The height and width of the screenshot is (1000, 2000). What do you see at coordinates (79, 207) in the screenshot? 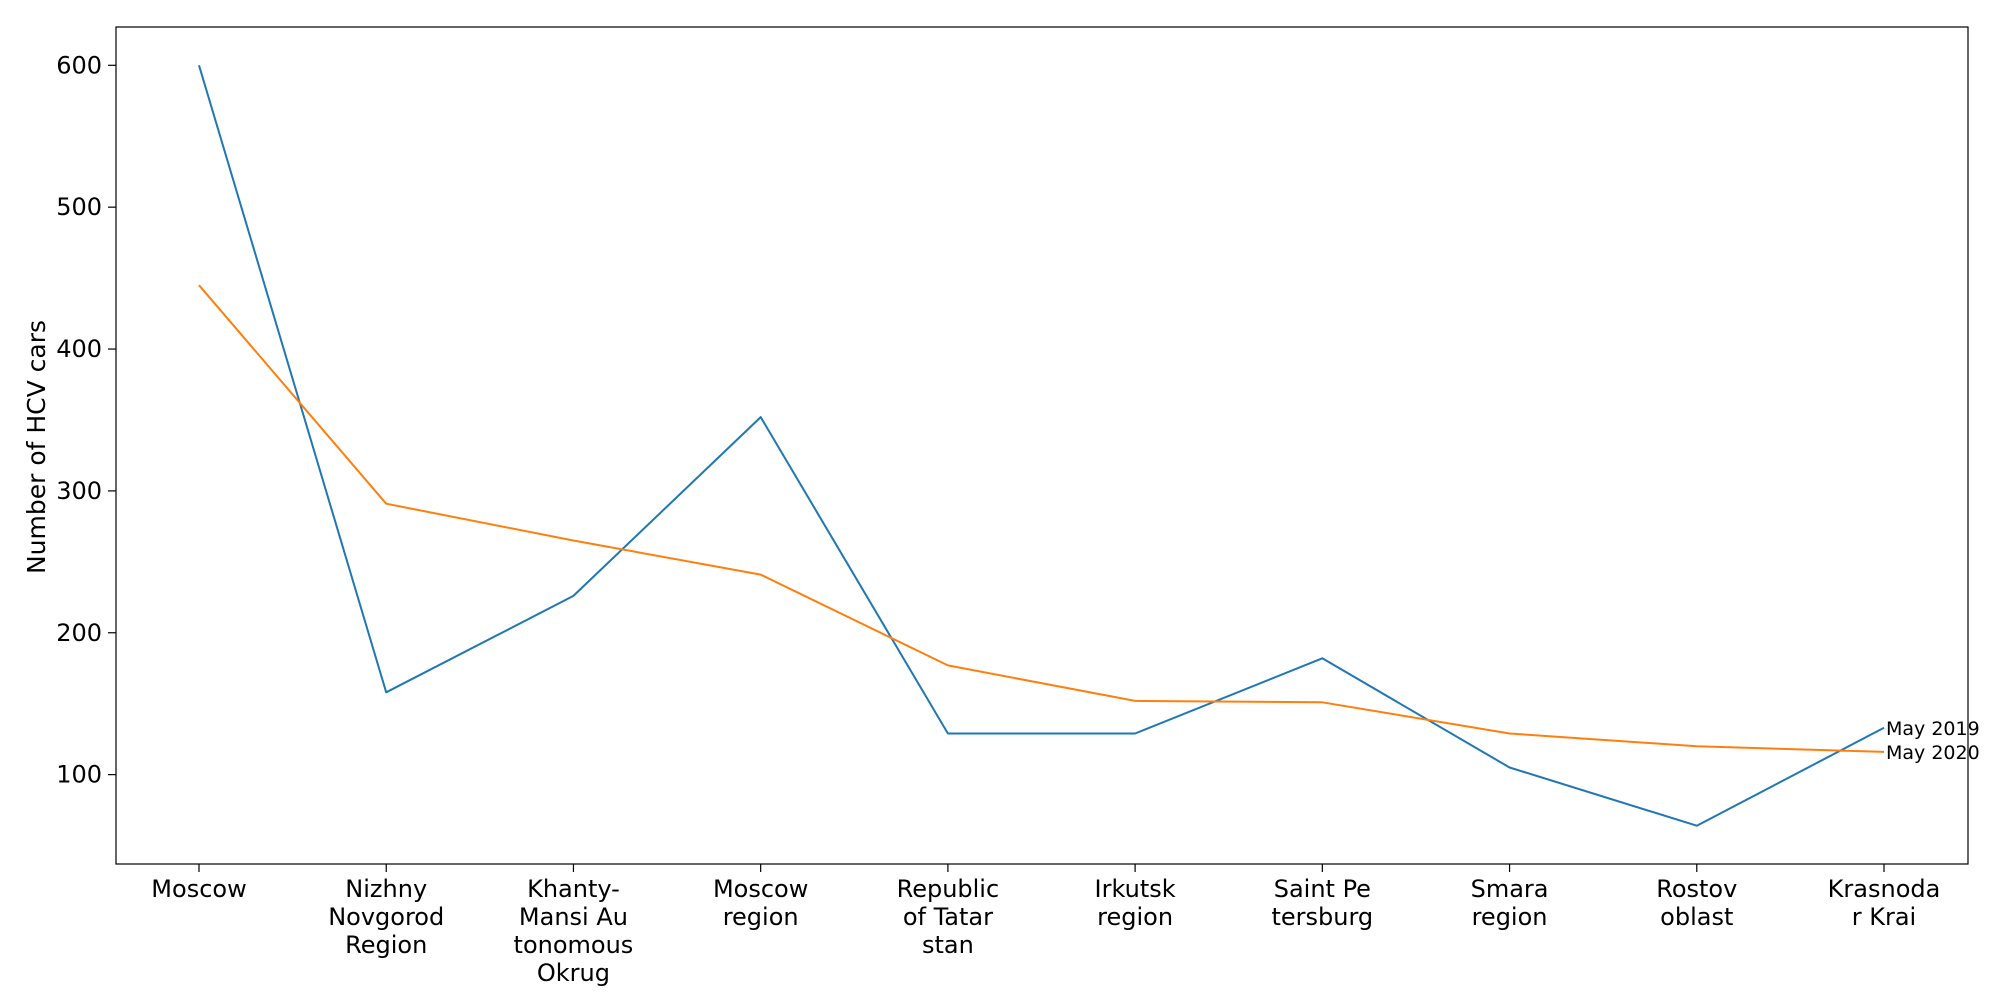
I see `y-tick-label: 500` at bounding box center [79, 207].